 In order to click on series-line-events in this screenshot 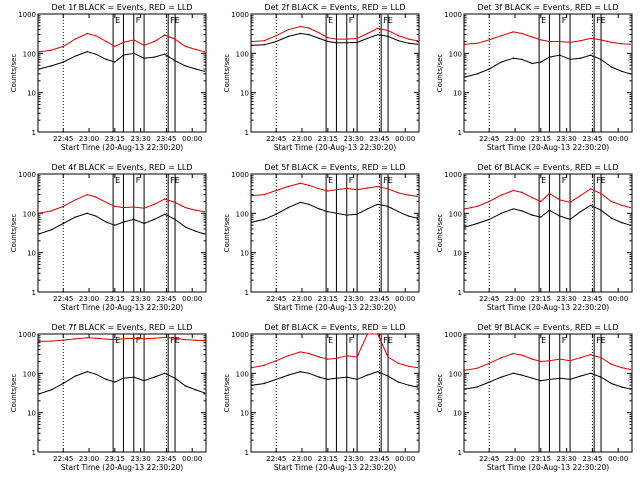, I will do `click(547, 66)`.